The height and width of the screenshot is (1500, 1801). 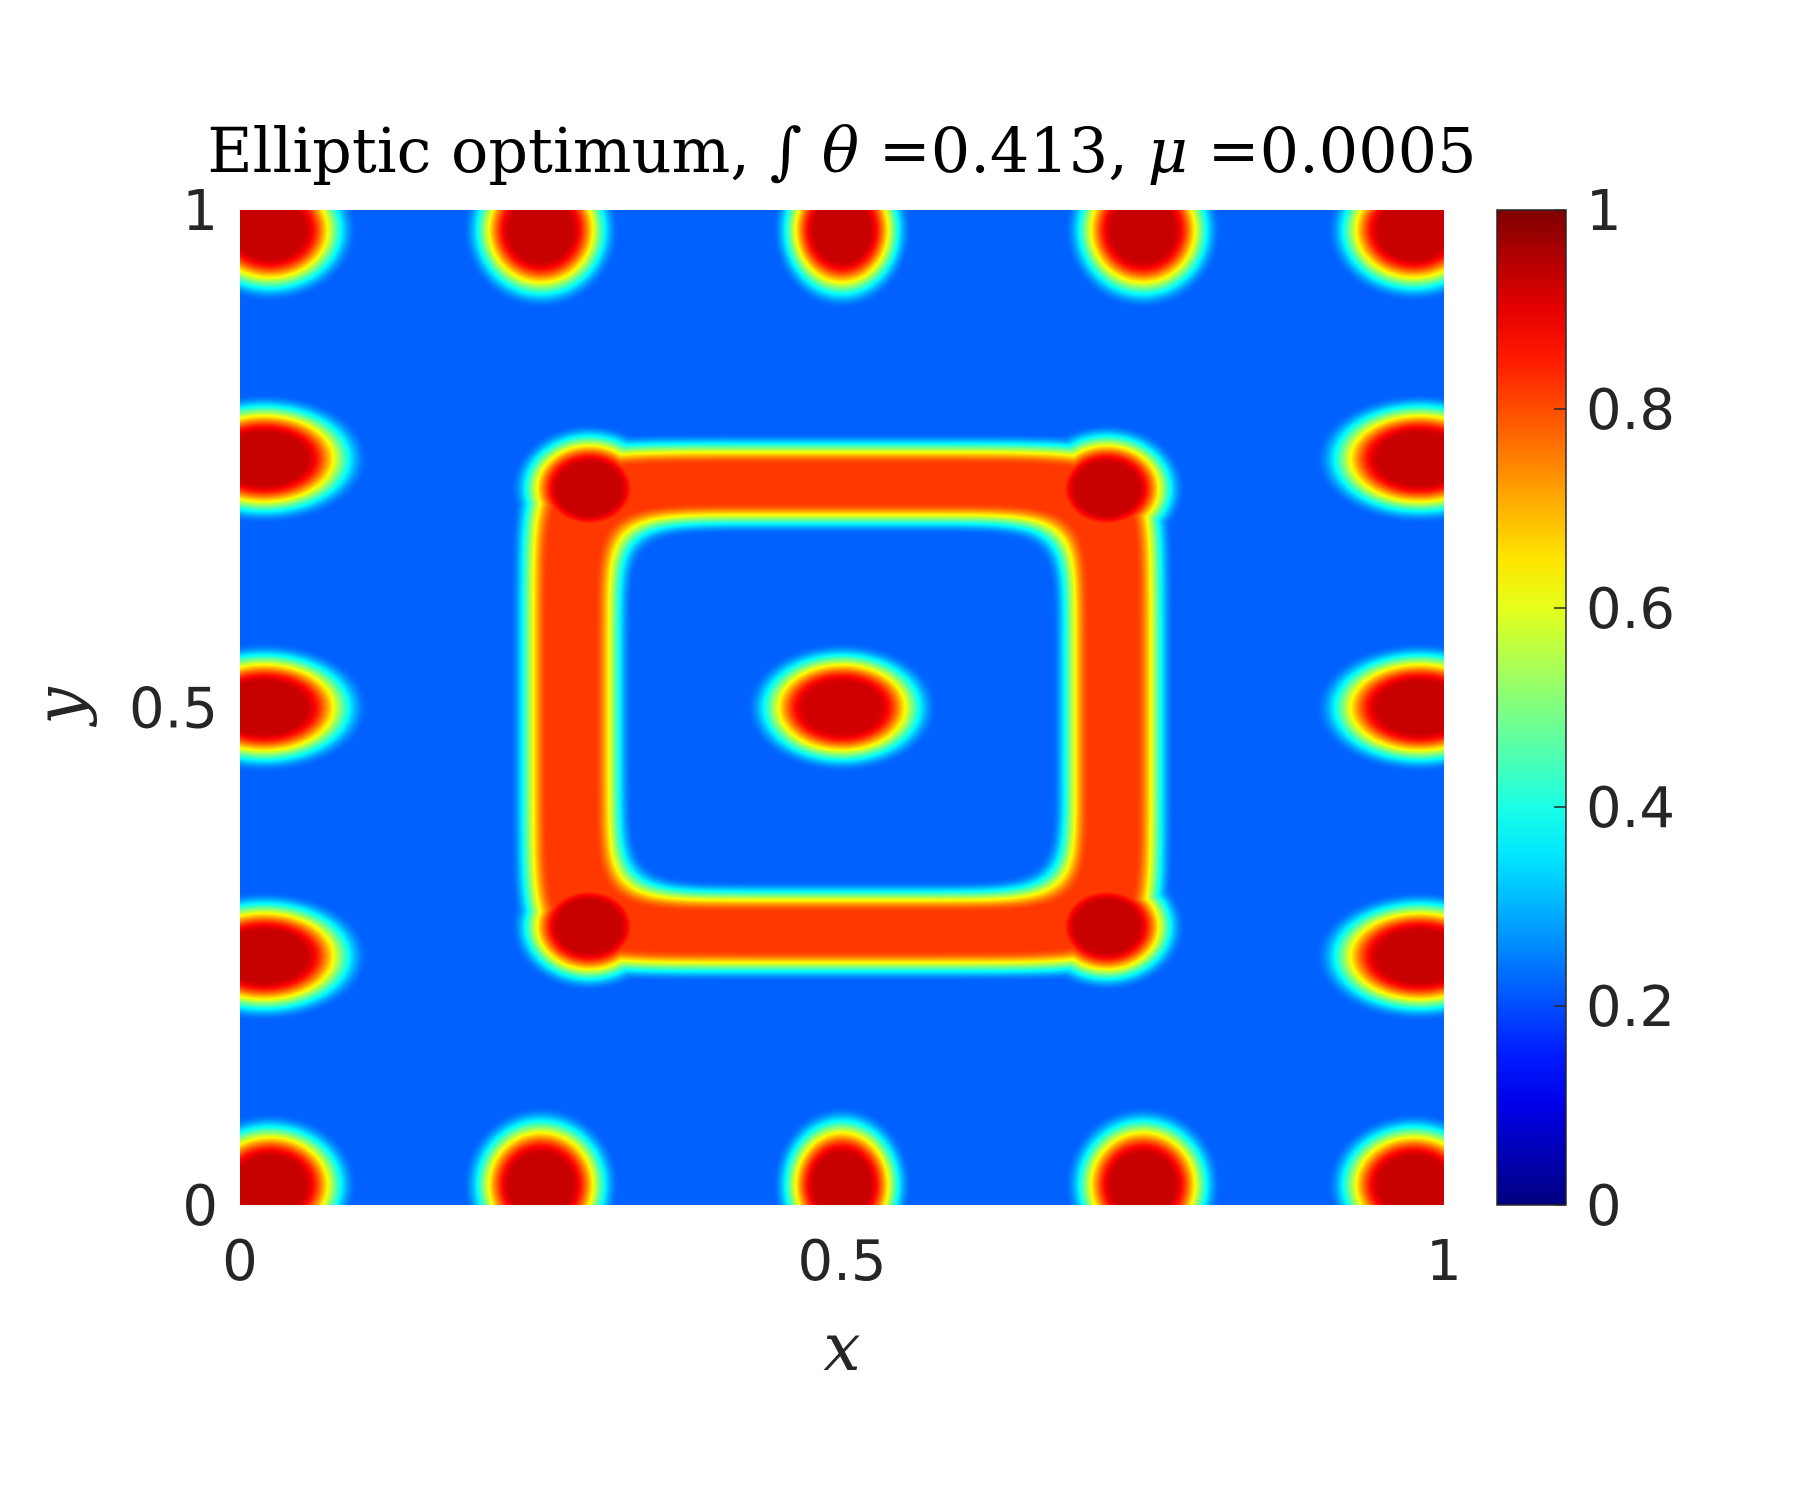 I want to click on y-tick-label: 1, so click(x=200, y=211).